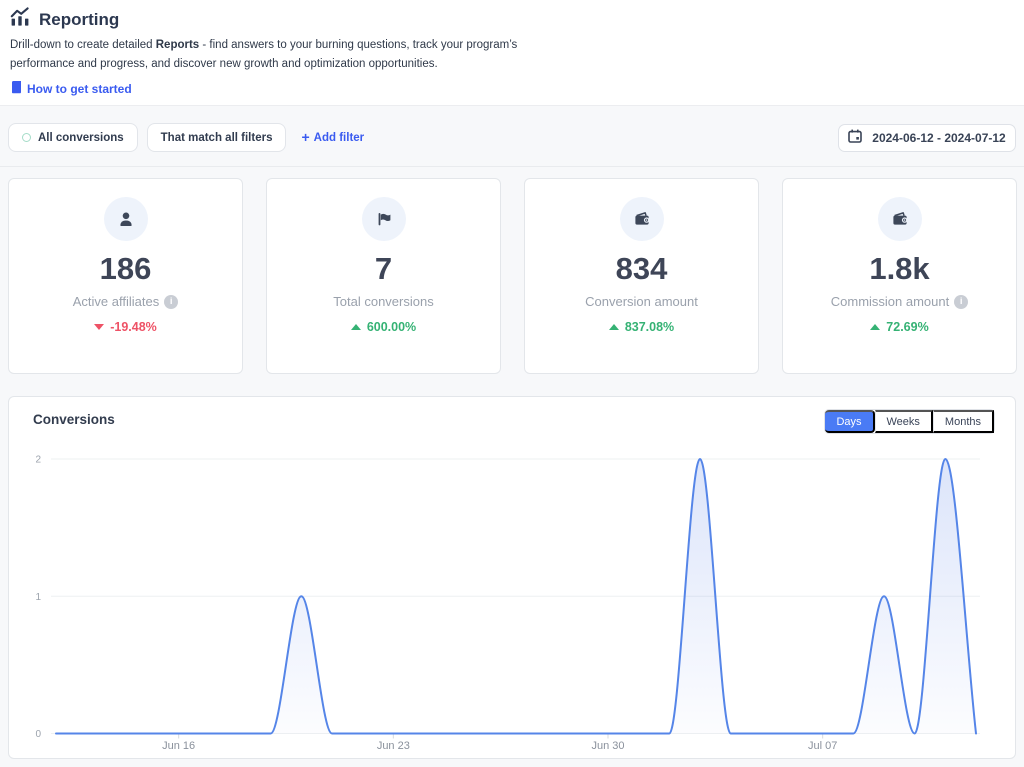  What do you see at coordinates (822, 746) in the screenshot?
I see `svg-text: Jul 07` at bounding box center [822, 746].